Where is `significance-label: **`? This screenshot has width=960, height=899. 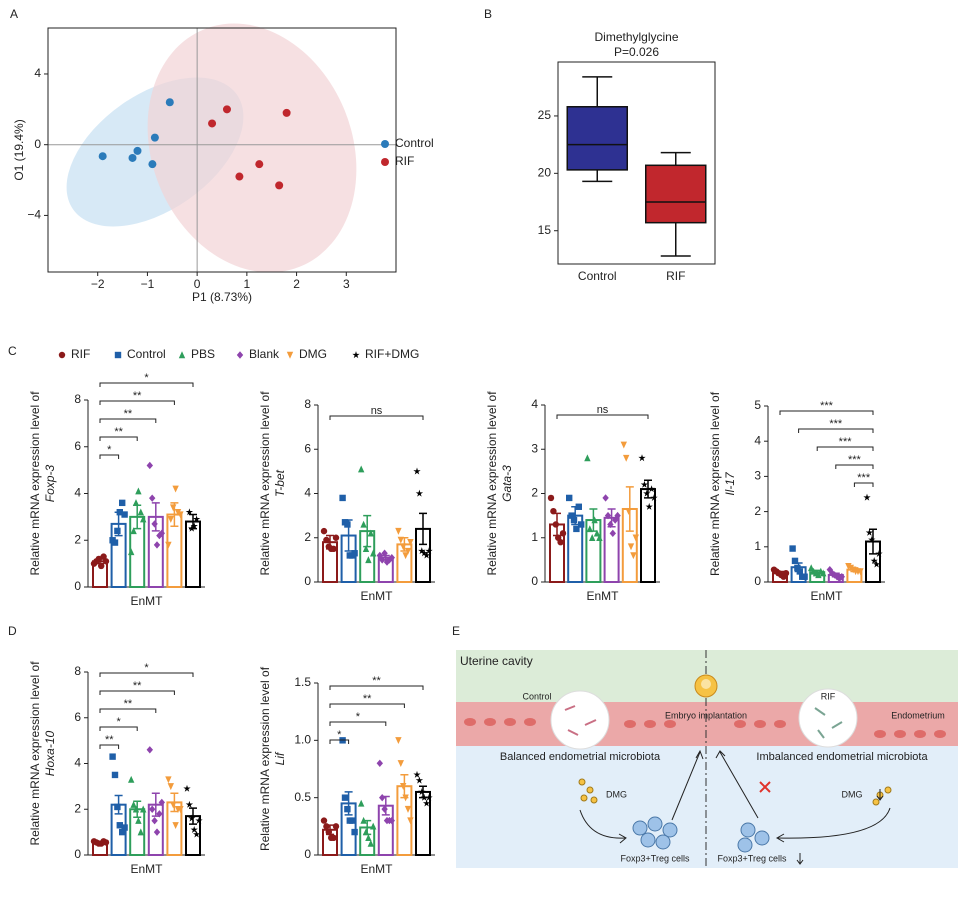 significance-label: ** is located at coordinates (376, 681).